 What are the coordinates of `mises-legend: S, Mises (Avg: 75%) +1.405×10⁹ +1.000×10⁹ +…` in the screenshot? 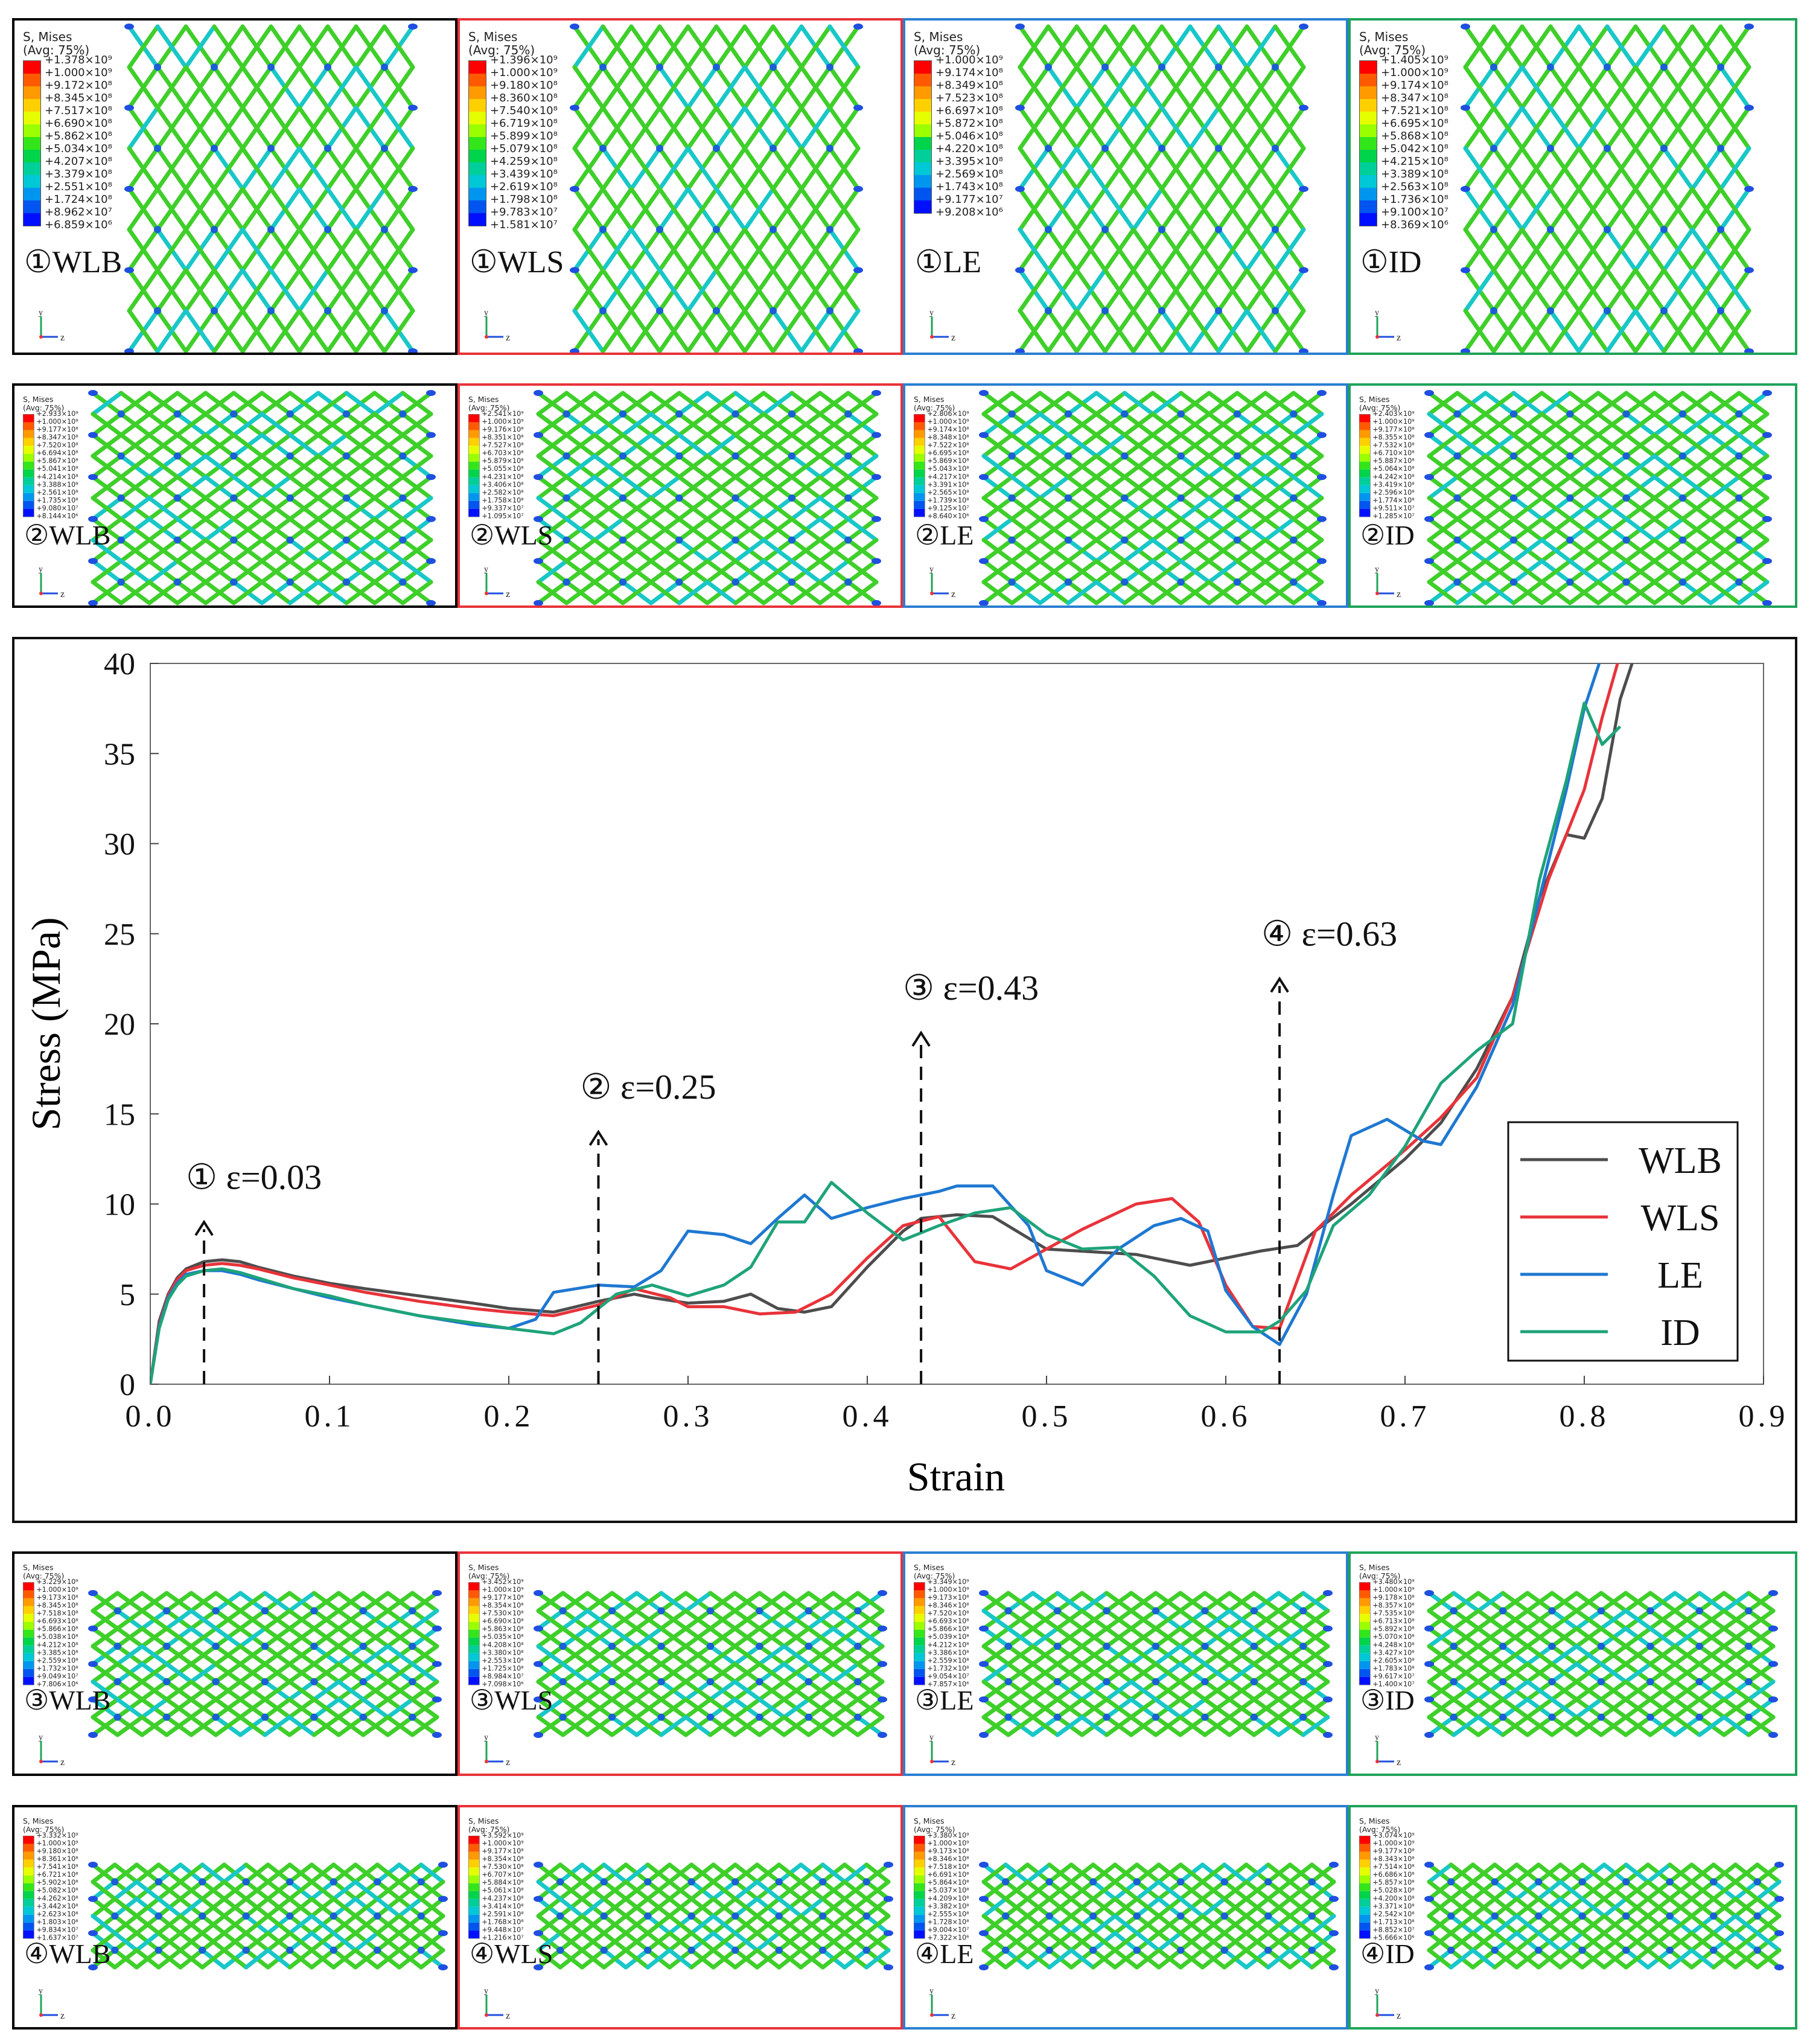 It's located at (1404, 130).